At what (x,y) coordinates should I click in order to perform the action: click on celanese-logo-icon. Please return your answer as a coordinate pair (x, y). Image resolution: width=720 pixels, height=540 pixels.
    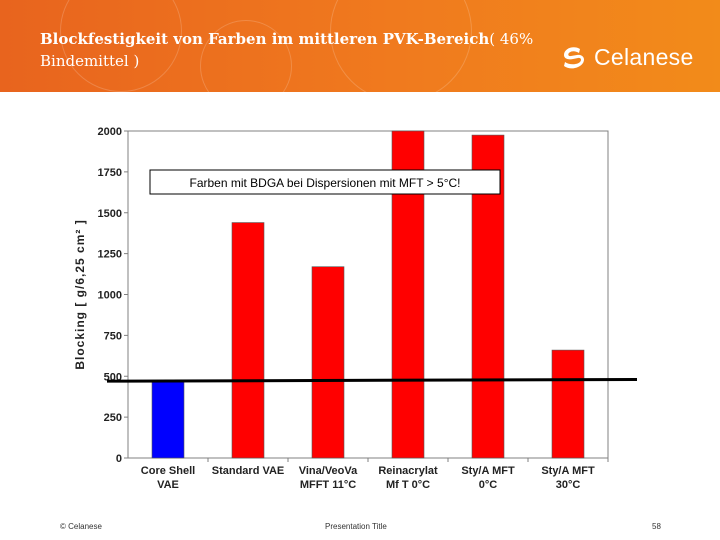
    Looking at the image, I should click on (574, 58).